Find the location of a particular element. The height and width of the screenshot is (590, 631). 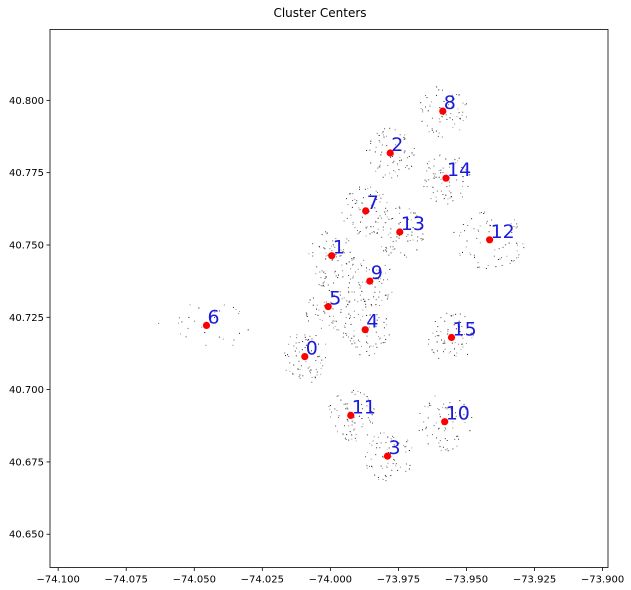

x-tick-label: −74.000 is located at coordinates (330, 580).